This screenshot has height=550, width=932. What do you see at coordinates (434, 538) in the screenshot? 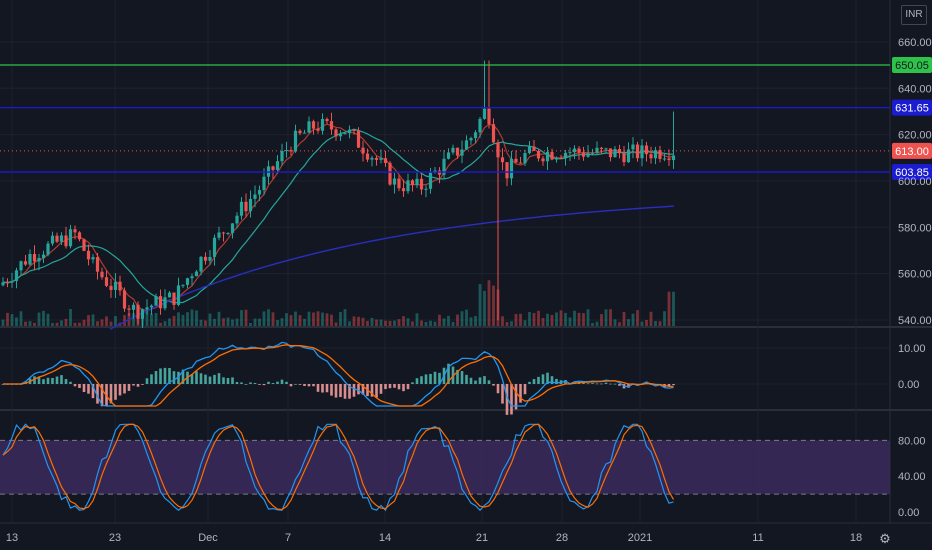
I see `time-axis: 13 23 Dec 7 14 21 28 2021 11 18` at bounding box center [434, 538].